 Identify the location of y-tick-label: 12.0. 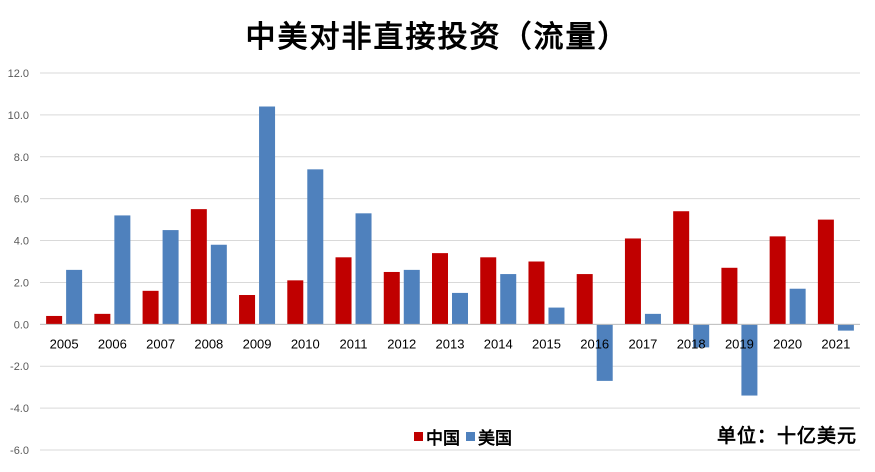
(18, 74).